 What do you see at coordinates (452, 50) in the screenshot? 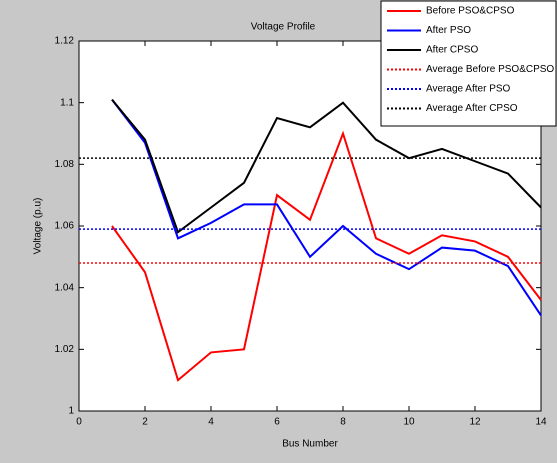
I see `legend-label: After CPSO` at bounding box center [452, 50].